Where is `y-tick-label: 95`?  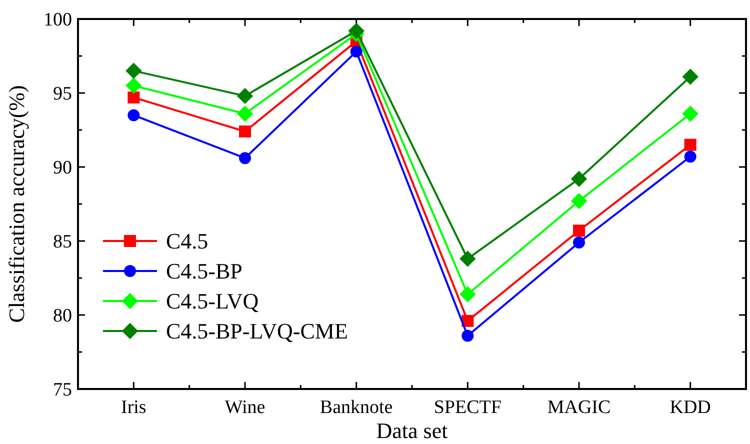
y-tick-label: 95 is located at coordinates (62, 94).